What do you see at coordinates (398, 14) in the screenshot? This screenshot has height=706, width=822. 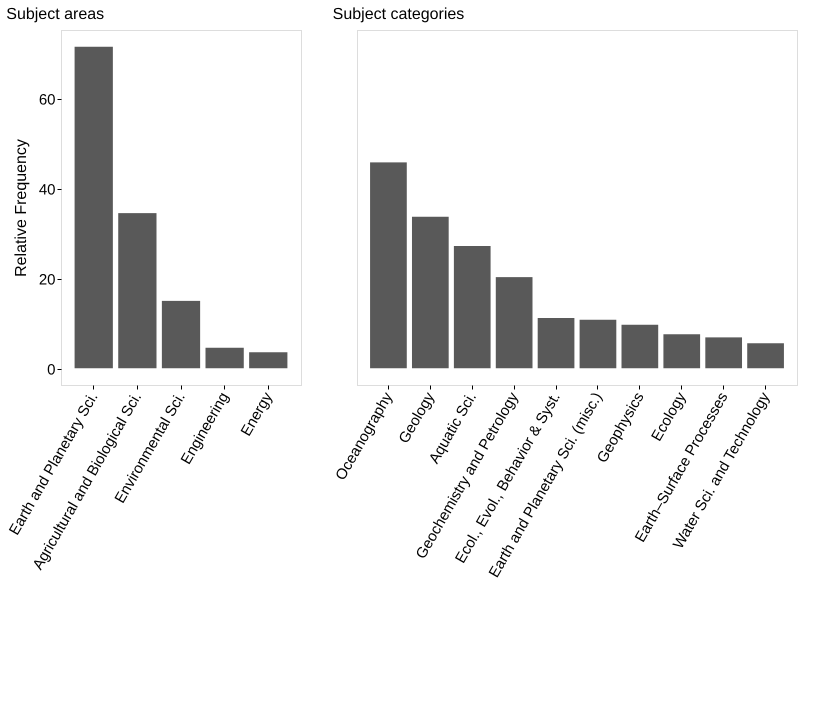 I see `chart-title: Subject categories` at bounding box center [398, 14].